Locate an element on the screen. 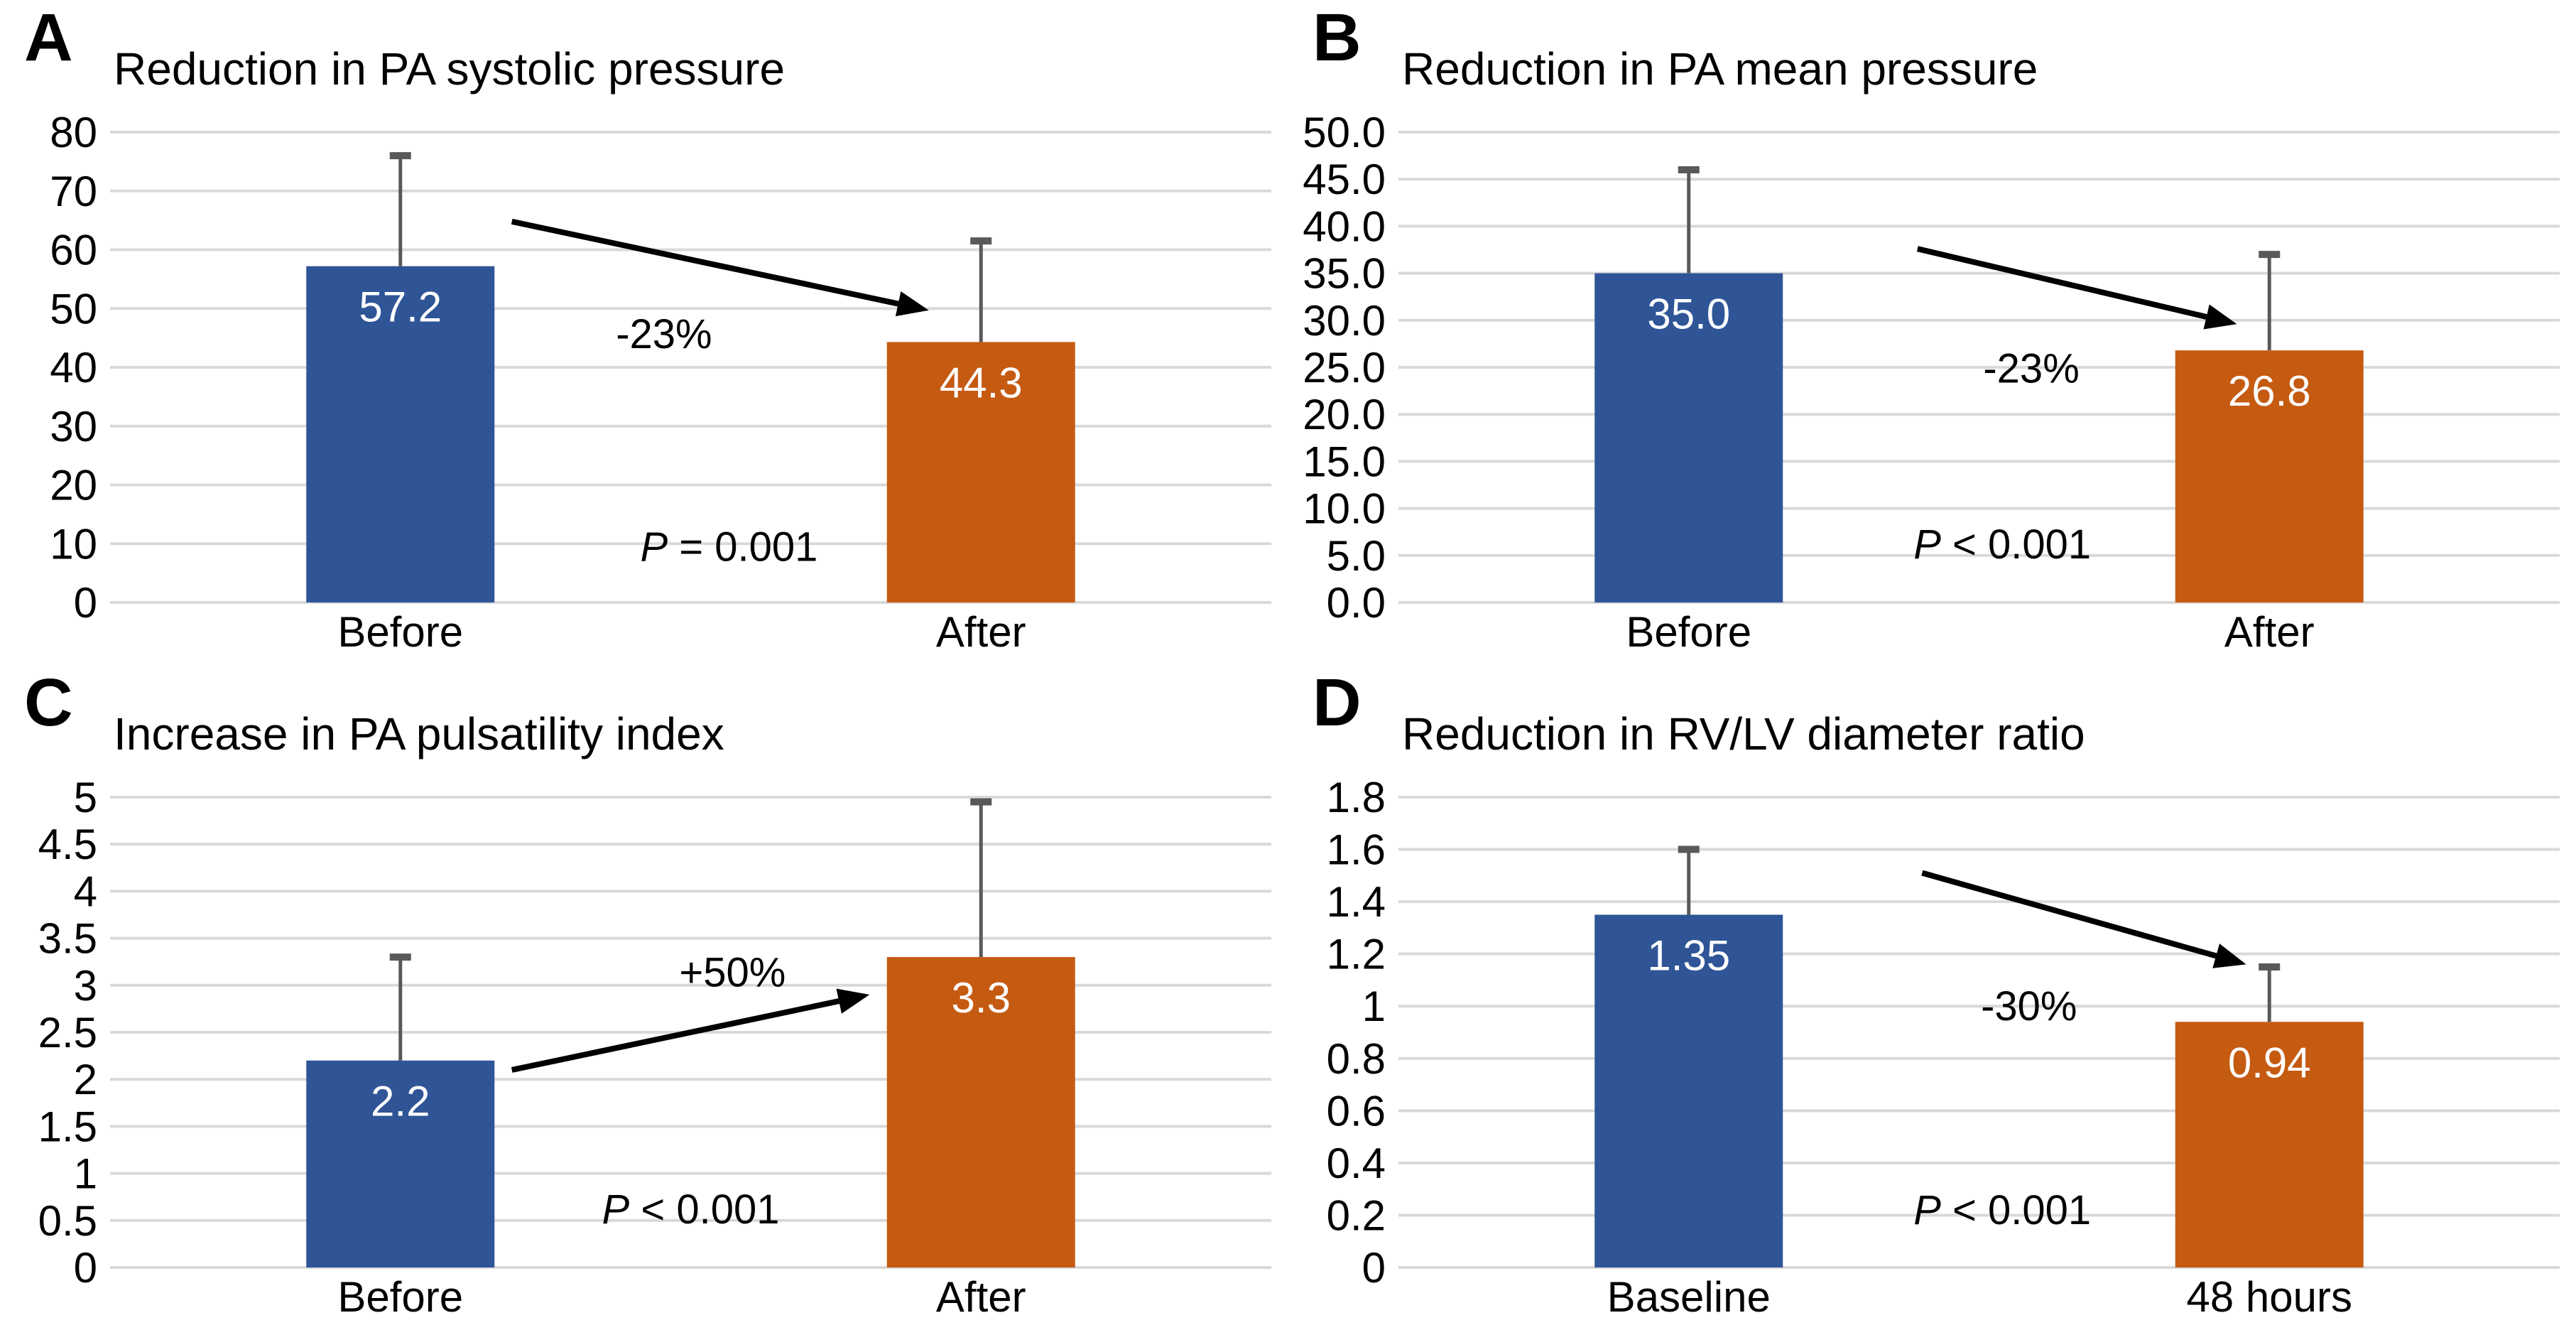 Image resolution: width=2576 pixels, height=1330 pixels. panel-letter: A is located at coordinates (48, 37).